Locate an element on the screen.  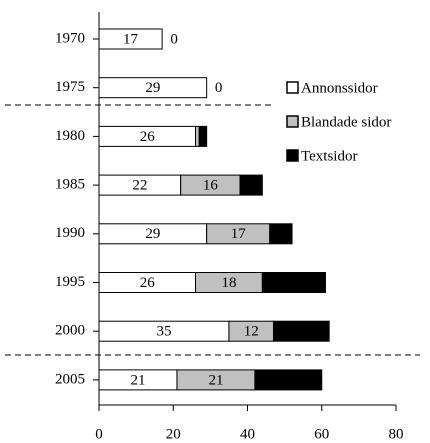
legend-label: Annonssidor is located at coordinates (339, 88).